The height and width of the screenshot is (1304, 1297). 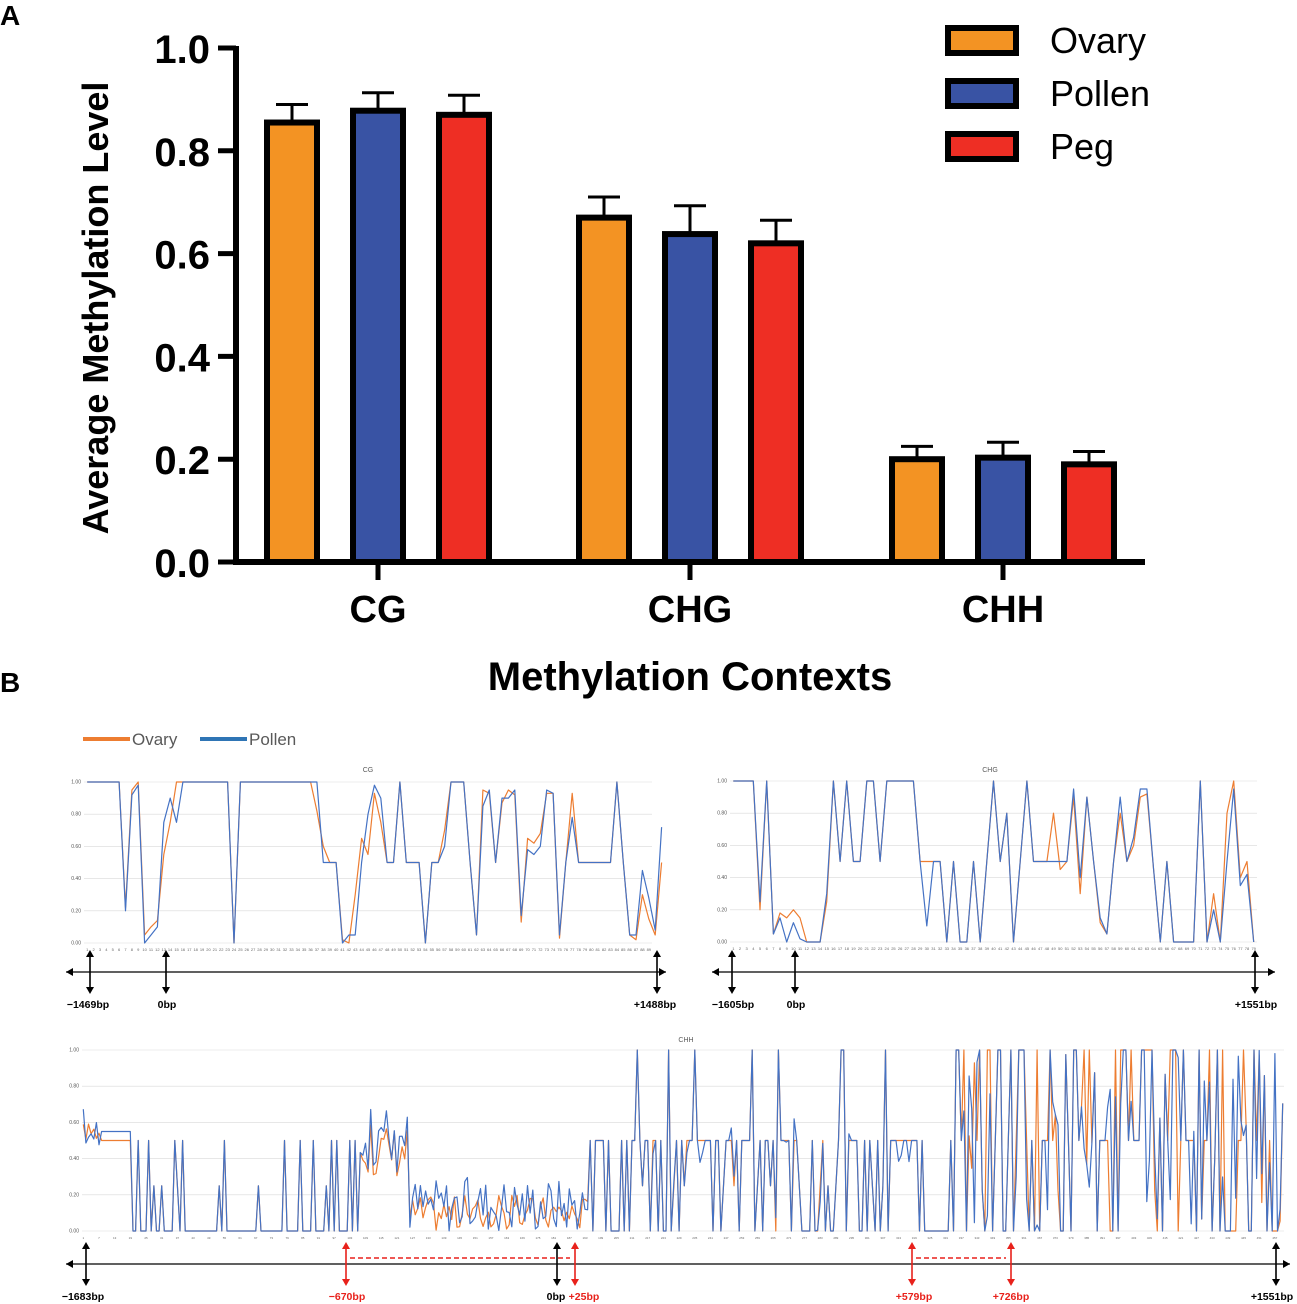 What do you see at coordinates (1212, 1238) in the screenshot?
I see `x-tick-label: 433` at bounding box center [1212, 1238].